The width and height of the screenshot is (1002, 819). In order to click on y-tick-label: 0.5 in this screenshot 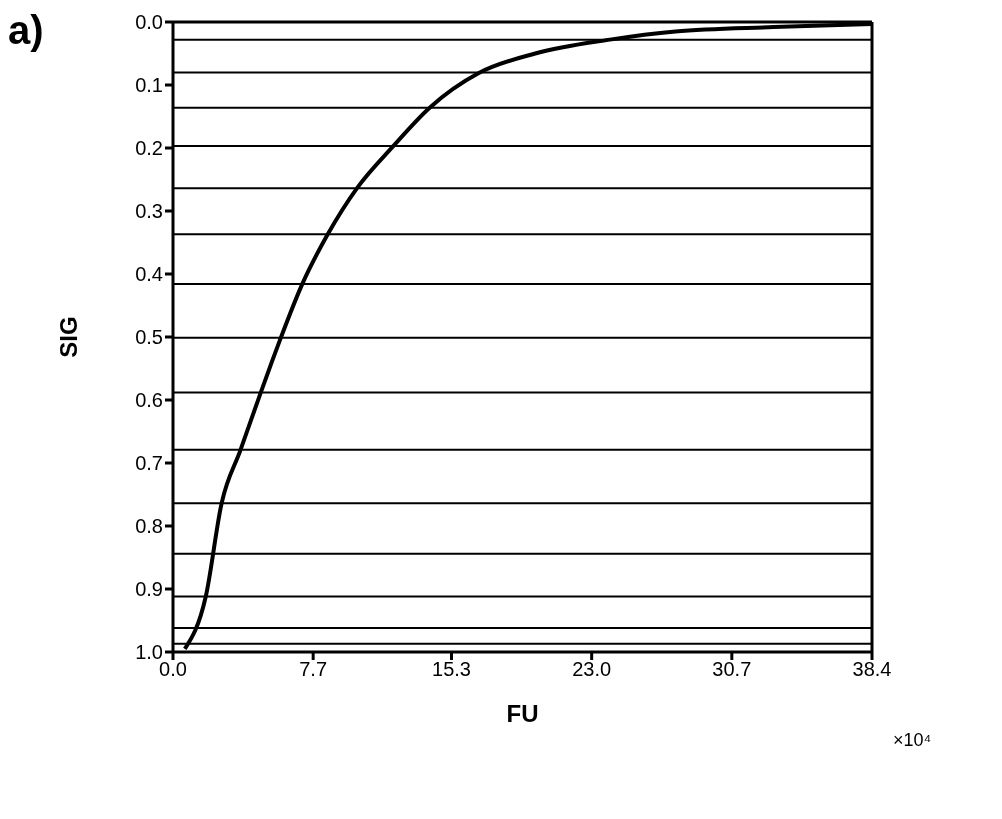, I will do `click(149, 337)`.